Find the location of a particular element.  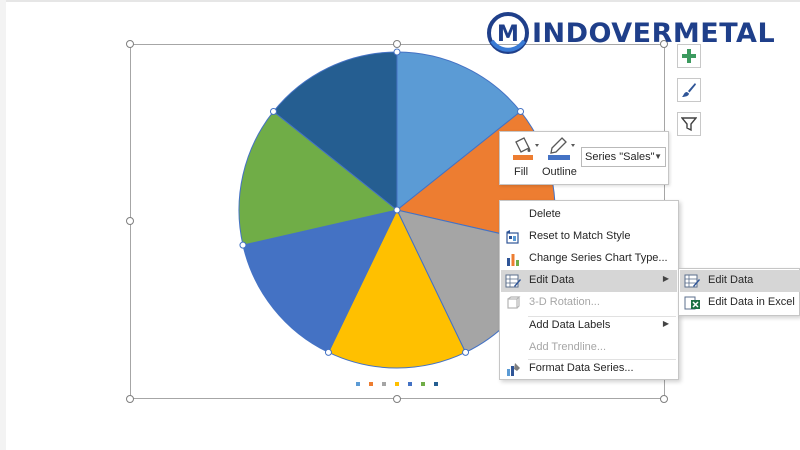

chart-filters-button is located at coordinates (689, 124).